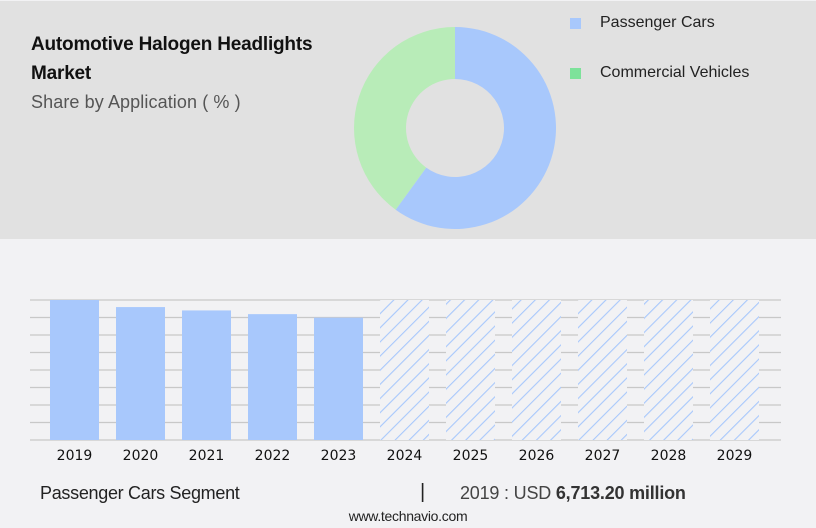 Image resolution: width=816 pixels, height=528 pixels. I want to click on legend-swatch-passenger-cars, so click(575, 23).